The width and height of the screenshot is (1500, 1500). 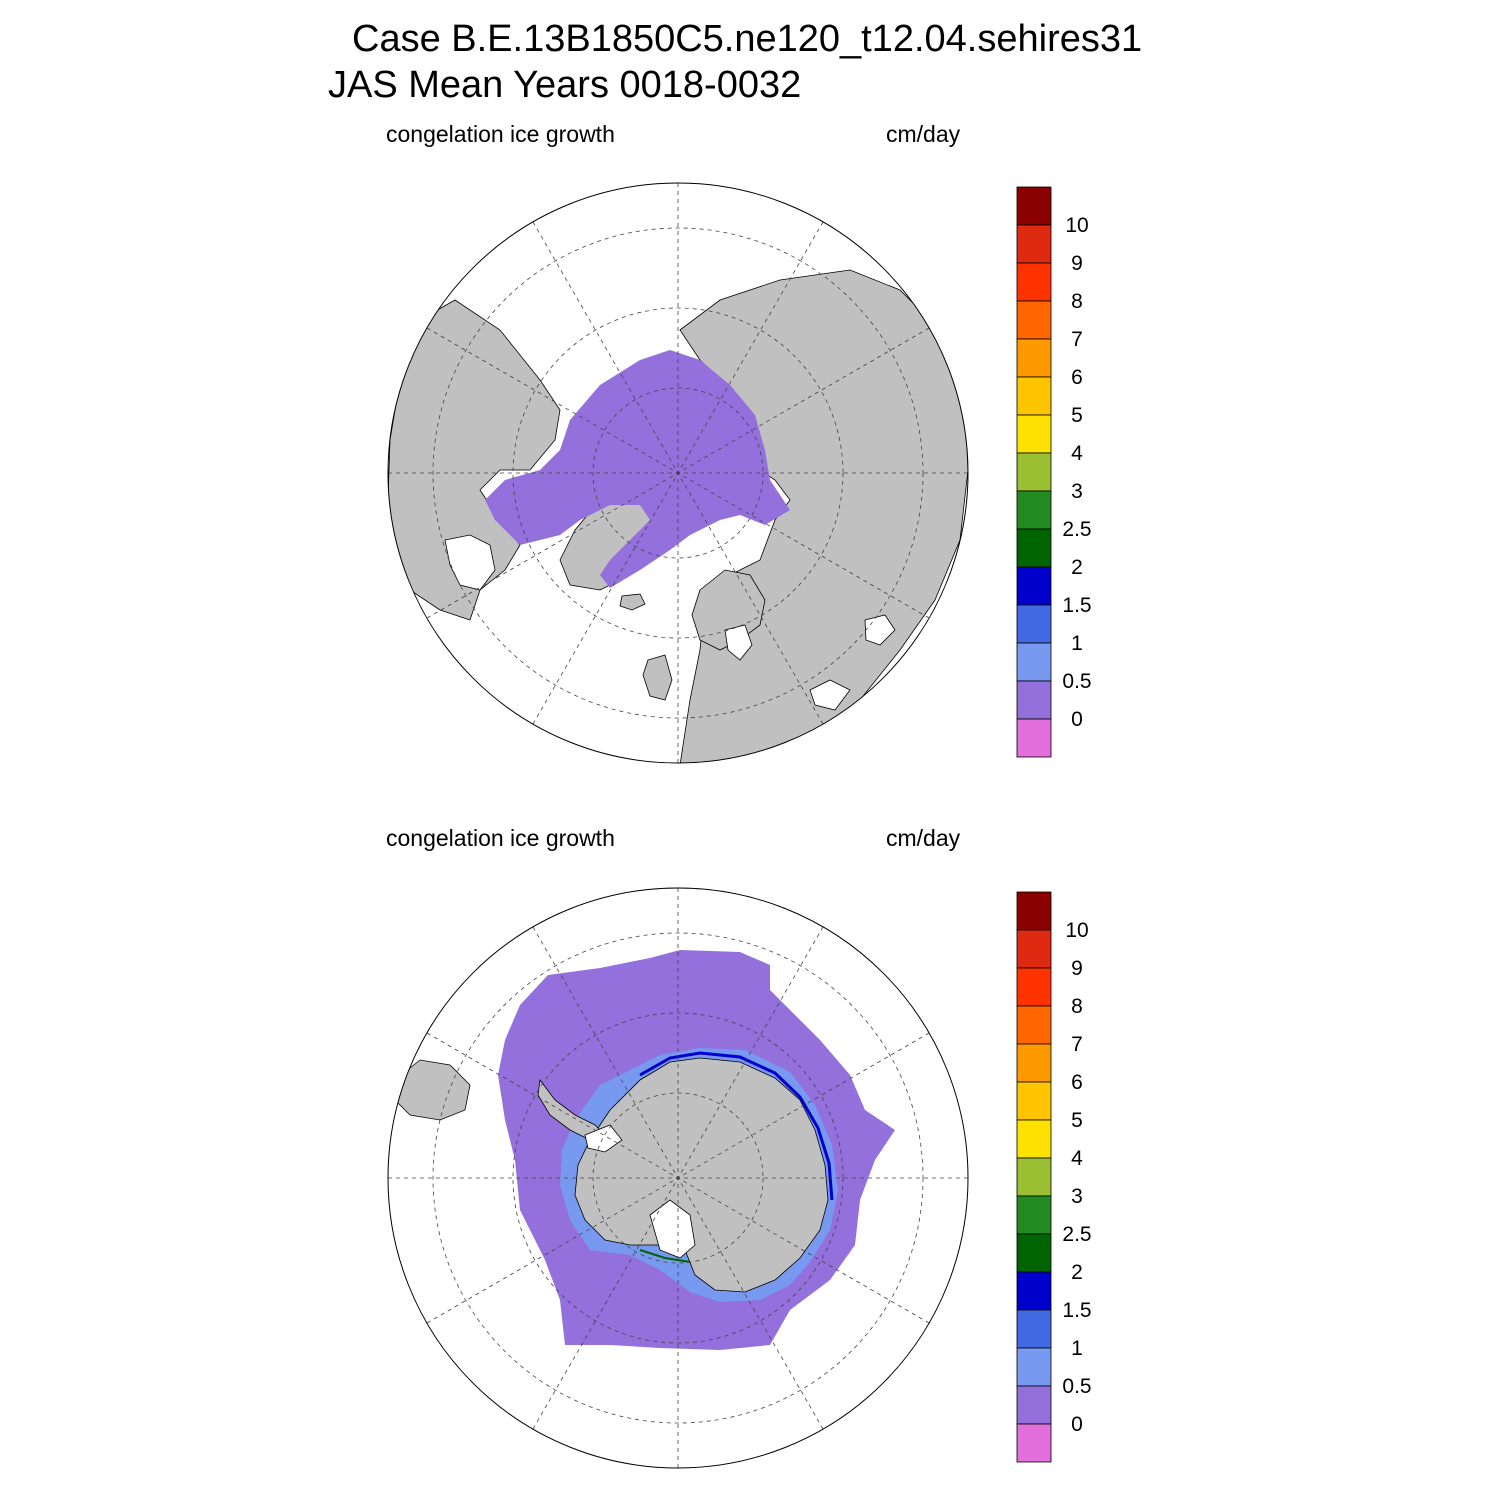 I want to click on south-colorbar-label: 2, so click(x=1077, y=1272).